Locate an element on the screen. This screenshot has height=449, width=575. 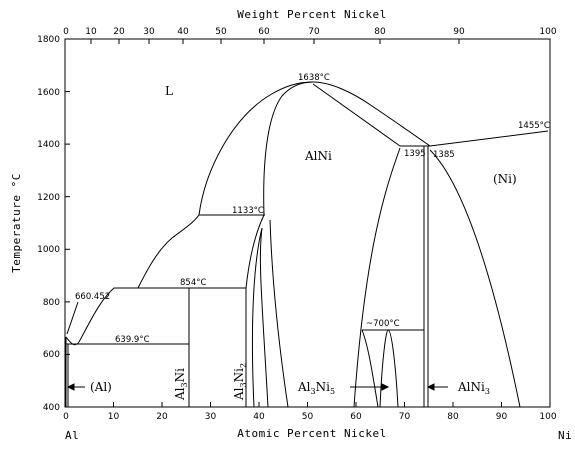
al-arrowhead is located at coordinates (70, 387).